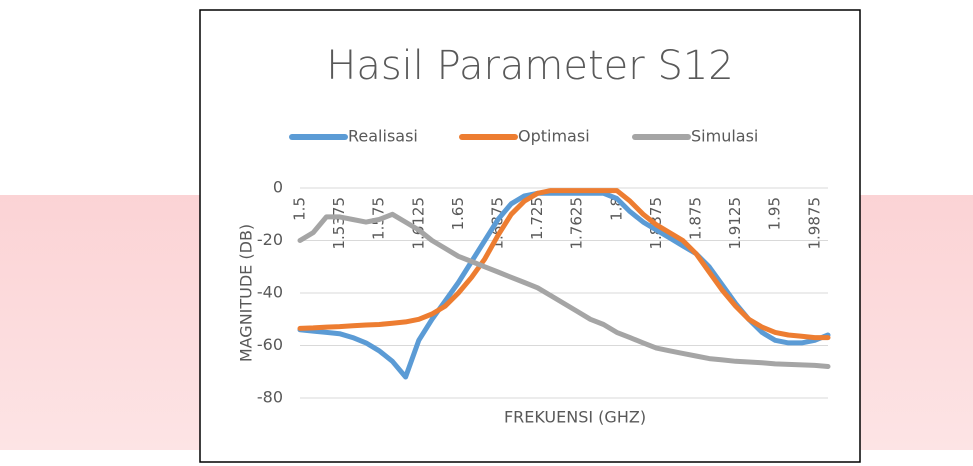 Image resolution: width=973 pixels, height=466 pixels. I want to click on x-tick-label: 1.7625, so click(577, 223).